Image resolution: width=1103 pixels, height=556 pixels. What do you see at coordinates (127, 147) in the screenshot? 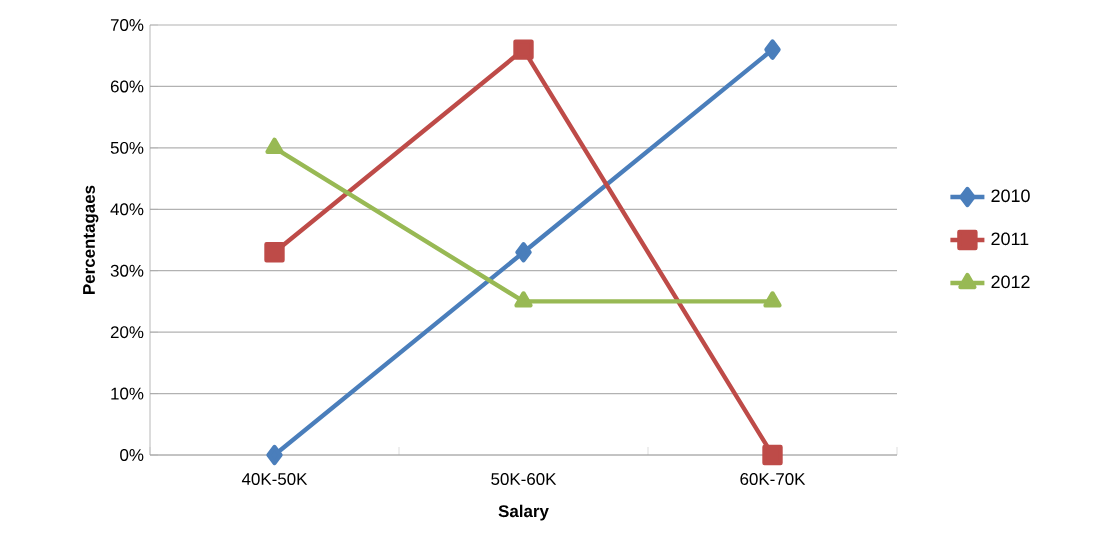
I see `y-tick-label: 50%` at bounding box center [127, 147].